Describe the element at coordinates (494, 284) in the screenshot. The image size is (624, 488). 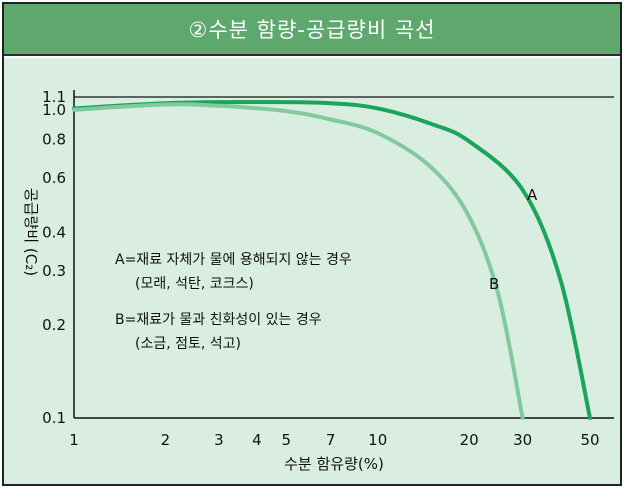
I see `series-b-label: B` at that location.